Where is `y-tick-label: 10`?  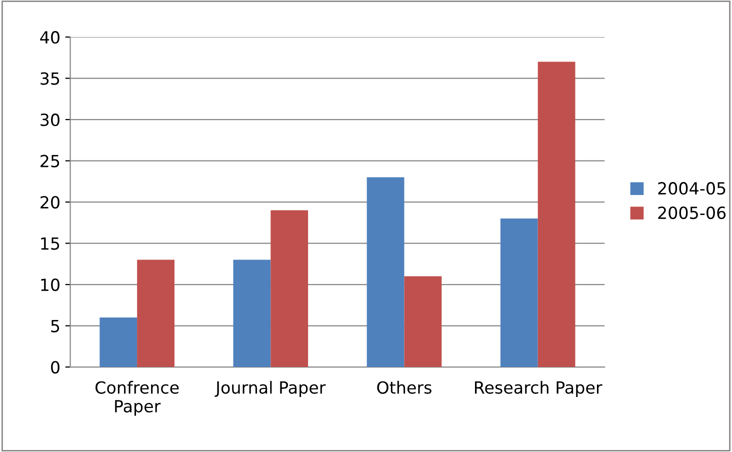
y-tick-label: 10 is located at coordinates (50, 285).